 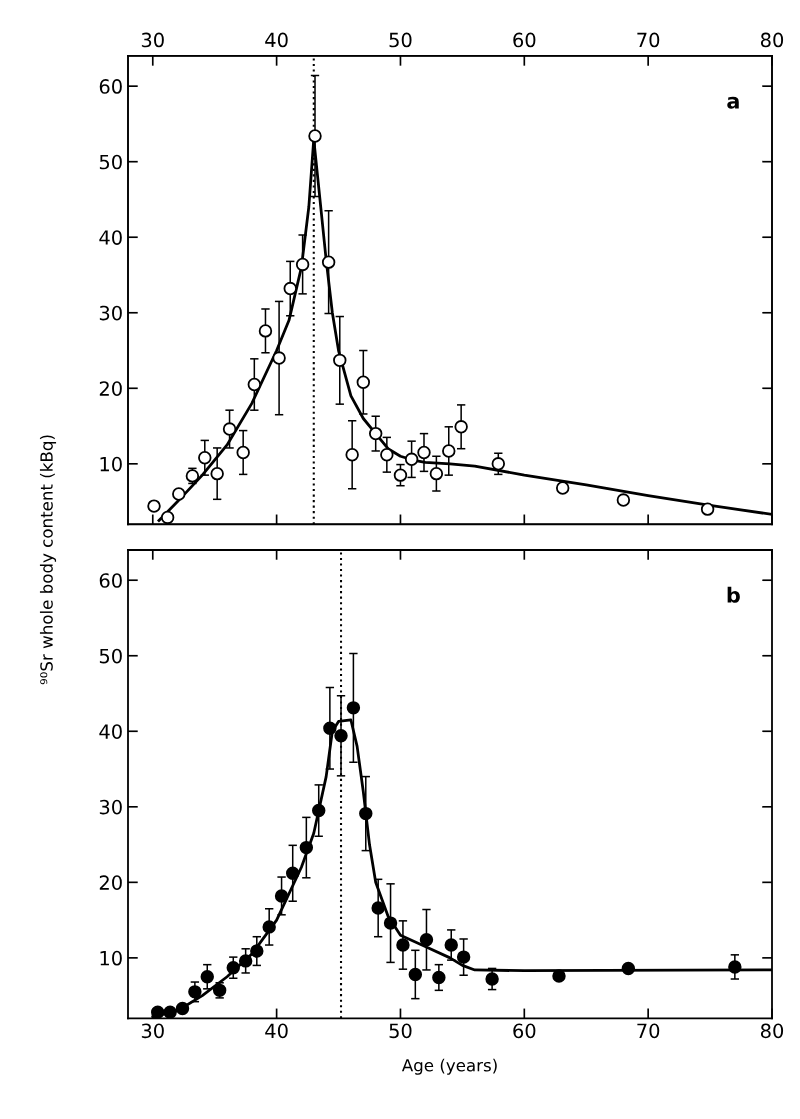 What do you see at coordinates (524, 40) in the screenshot?
I see `x2-tick-label: 60` at bounding box center [524, 40].